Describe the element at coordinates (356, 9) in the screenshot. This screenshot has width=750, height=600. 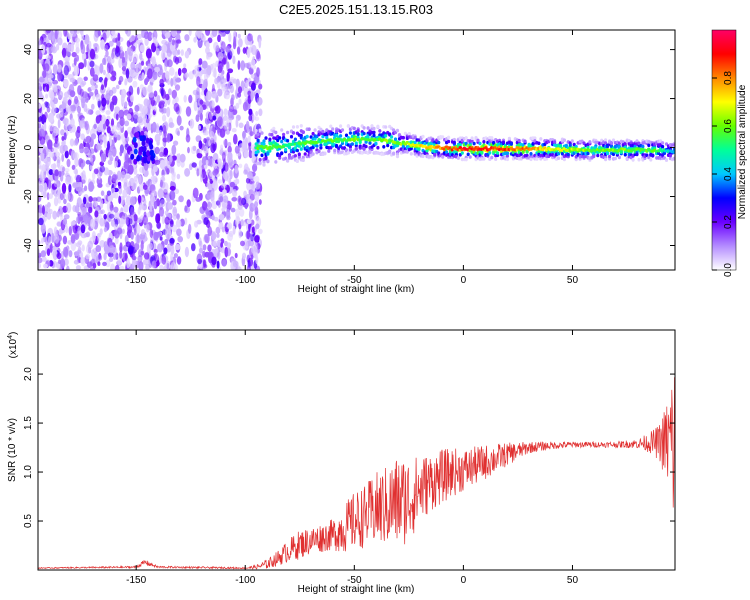
I see `chart-title: C2E5.2025.151.13.15.R03` at that location.